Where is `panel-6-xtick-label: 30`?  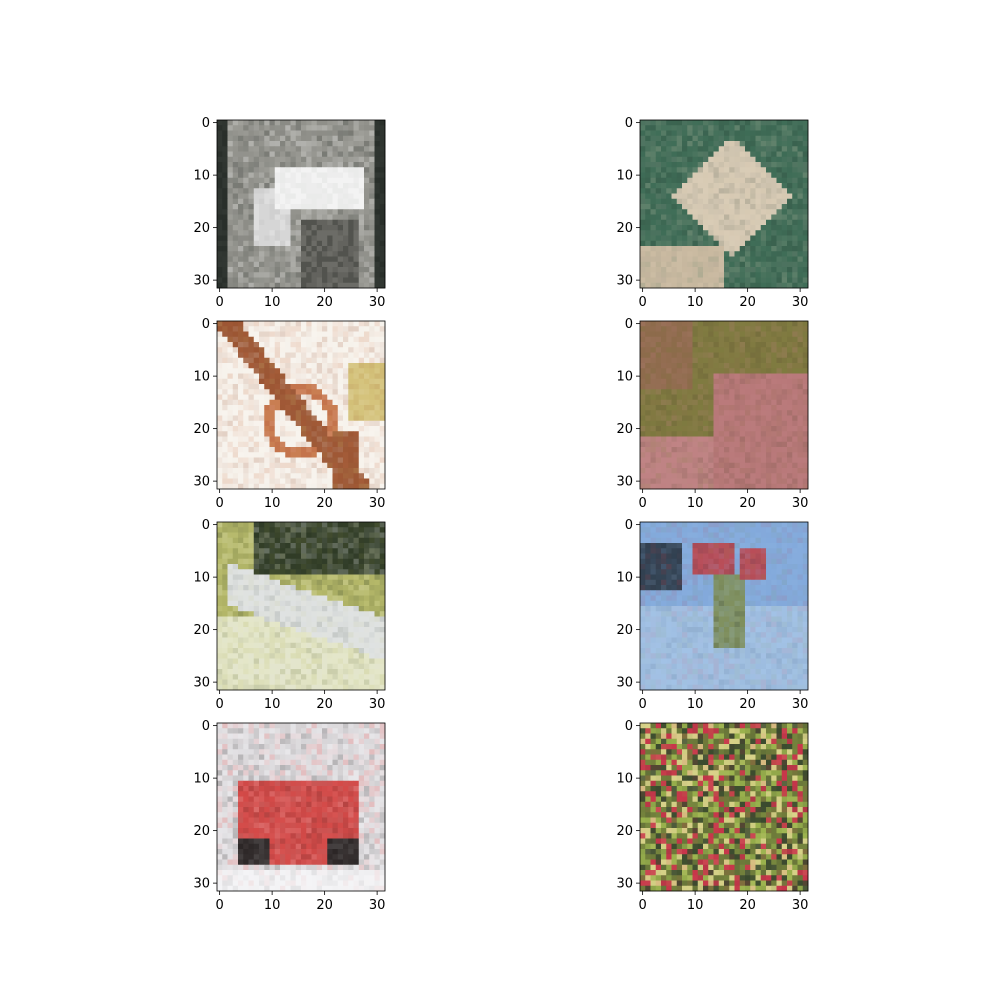 panel-6-xtick-label: 30 is located at coordinates (800, 704).